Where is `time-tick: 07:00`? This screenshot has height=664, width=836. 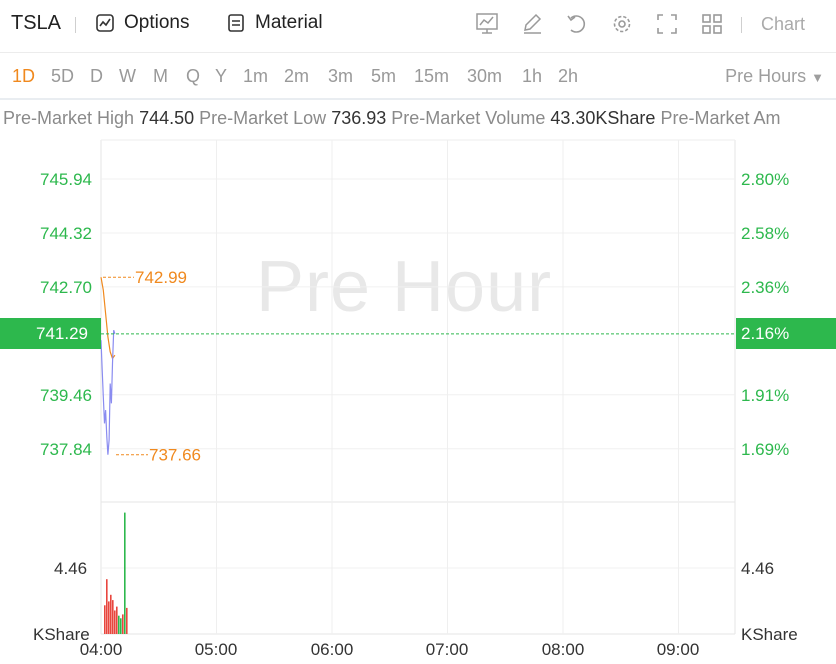
time-tick: 07:00 is located at coordinates (447, 649).